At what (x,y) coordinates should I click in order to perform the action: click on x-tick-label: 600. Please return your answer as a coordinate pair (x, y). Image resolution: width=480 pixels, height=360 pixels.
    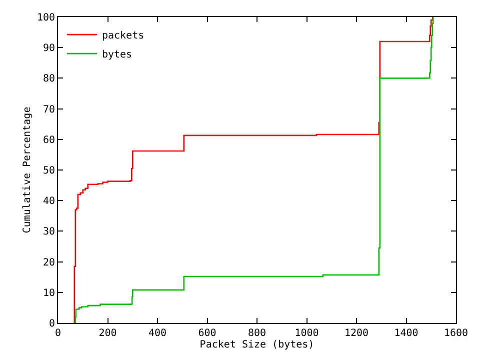
    Looking at the image, I should click on (207, 333).